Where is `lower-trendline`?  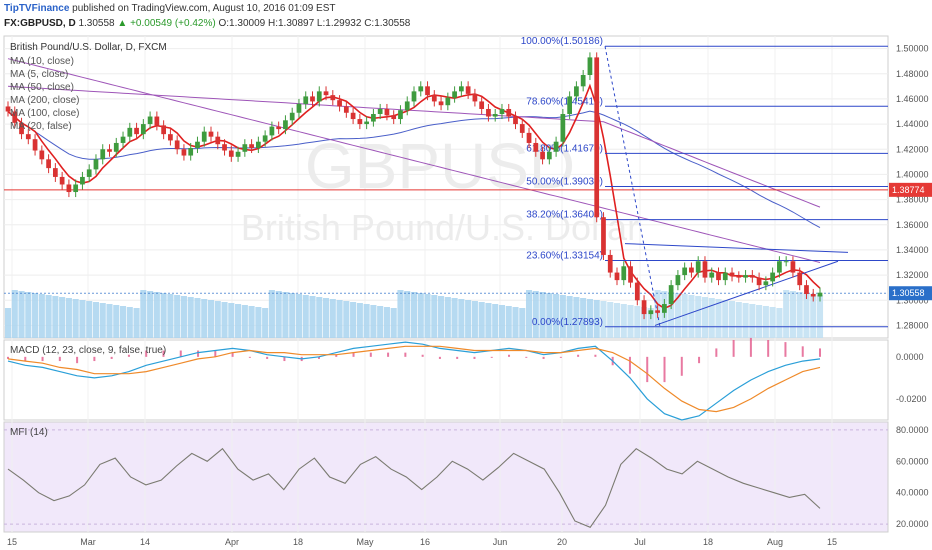
lower-trendline is located at coordinates (746, 293).